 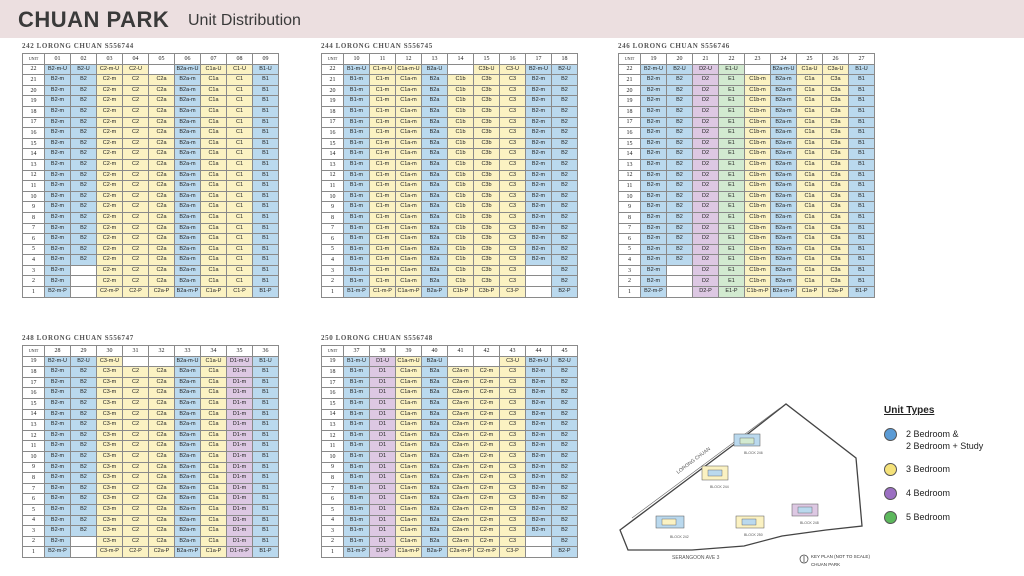 What do you see at coordinates (746, 90) in the screenshot?
I see `floor-row: 20 B2-m B2 D2 E1 C1b-m B2a-m C1a C3a B1` at bounding box center [746, 90].